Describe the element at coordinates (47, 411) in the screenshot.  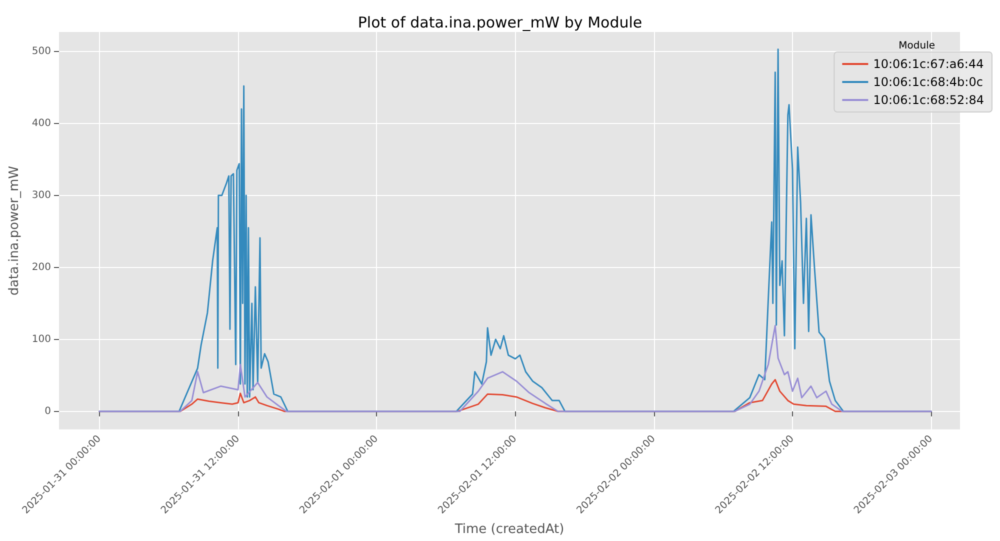
I see `y-tick-label: 0` at that location.